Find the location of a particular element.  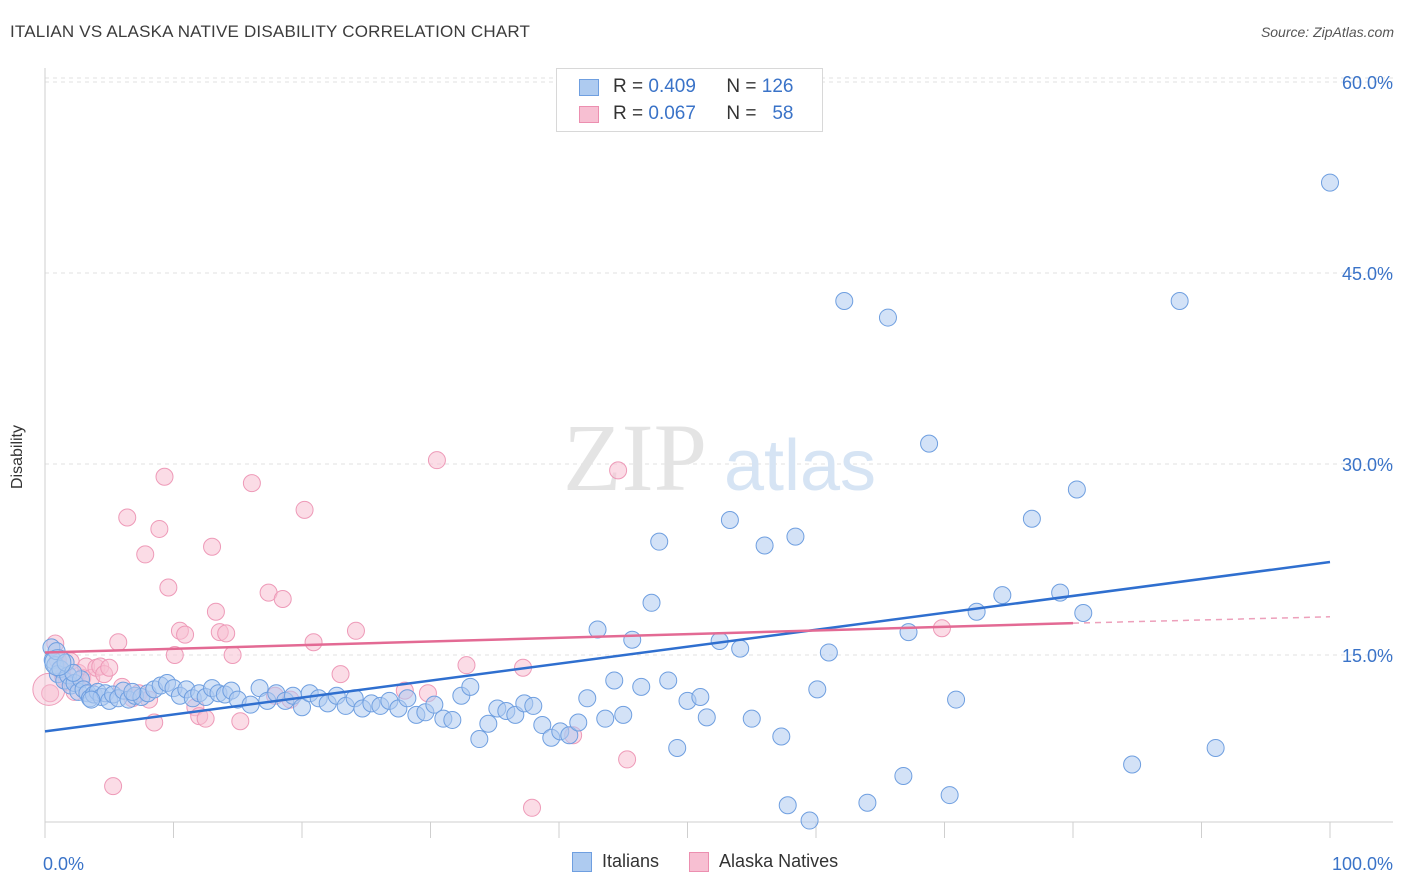

y-tick-label-45: 45.0% is located at coordinates (1367, 274).